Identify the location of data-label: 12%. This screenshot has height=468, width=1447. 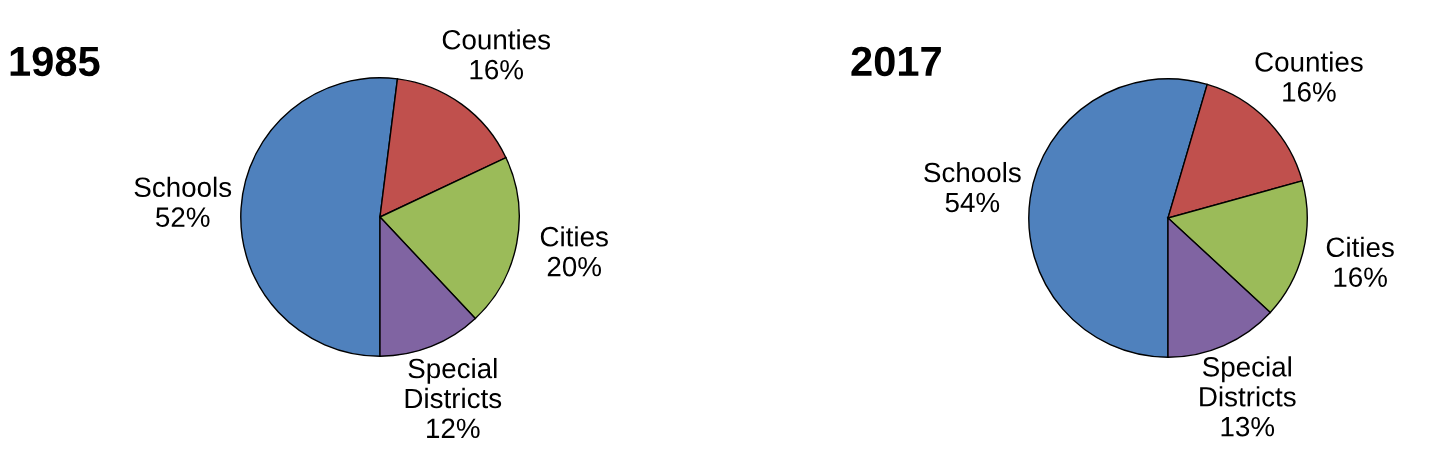
(453, 428).